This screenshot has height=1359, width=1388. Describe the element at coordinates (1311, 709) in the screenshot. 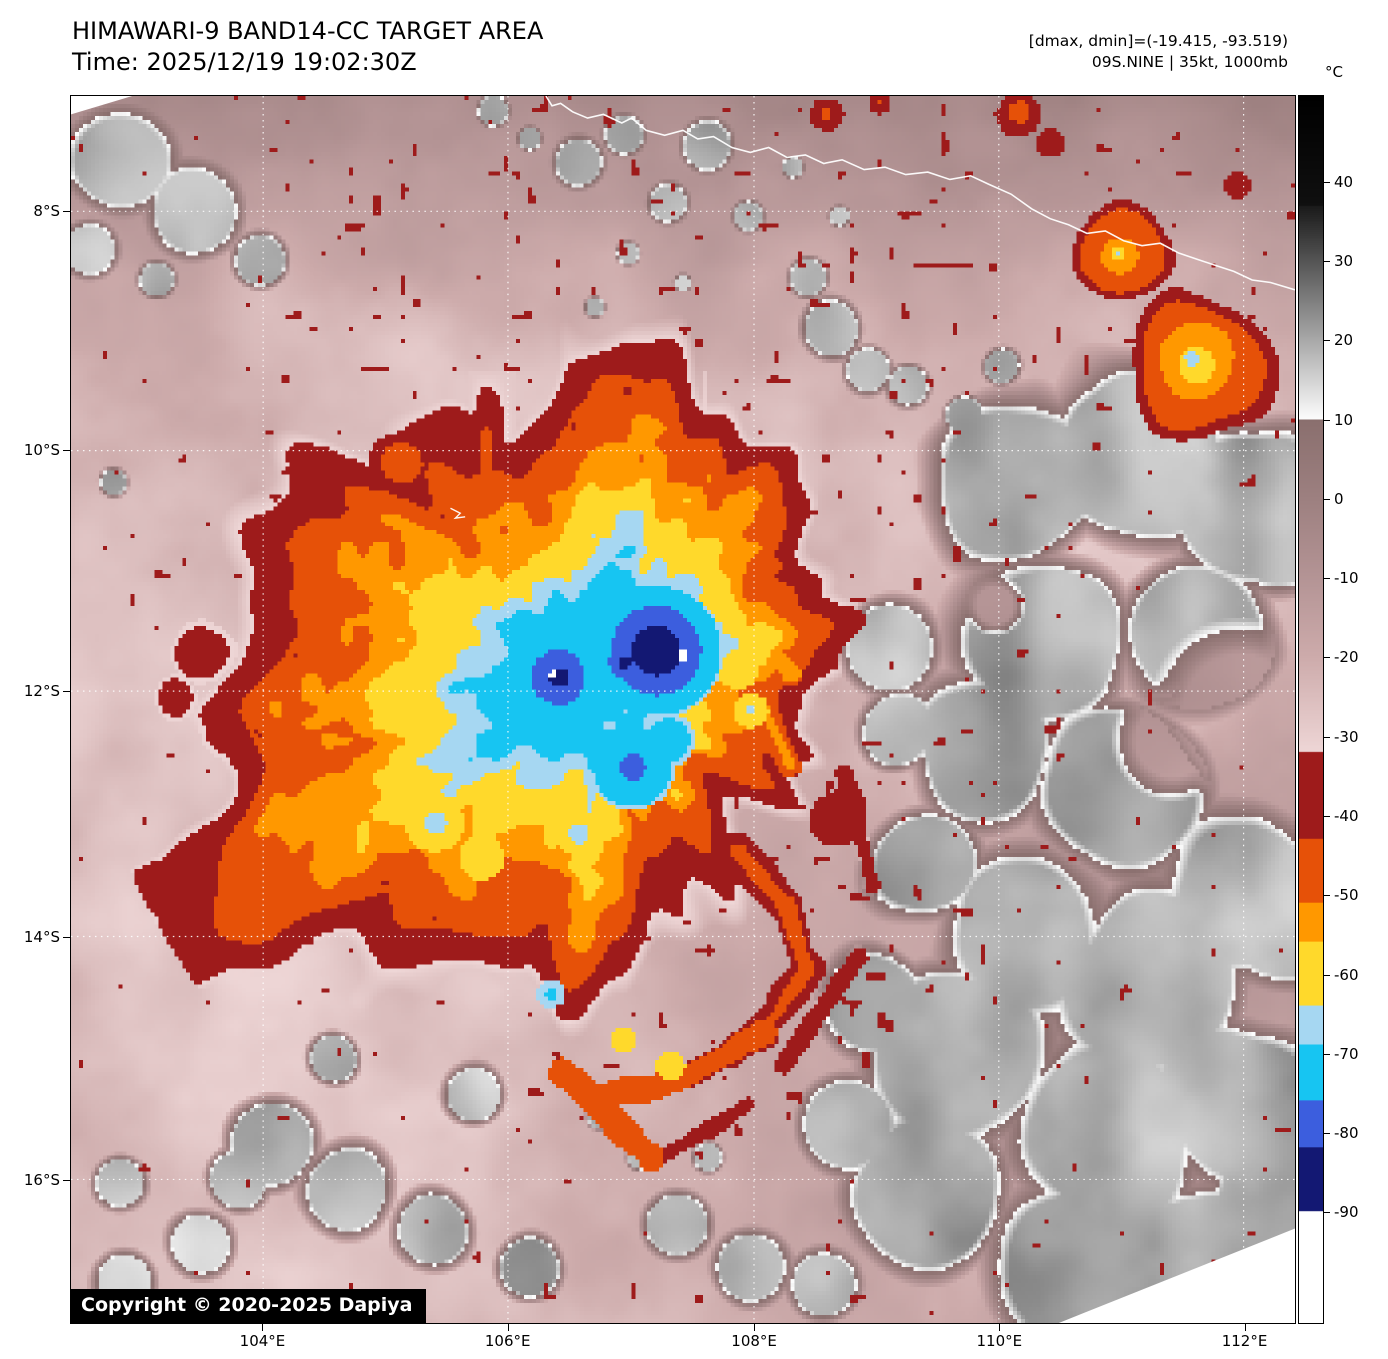

I see `colorbar-gradient` at that location.